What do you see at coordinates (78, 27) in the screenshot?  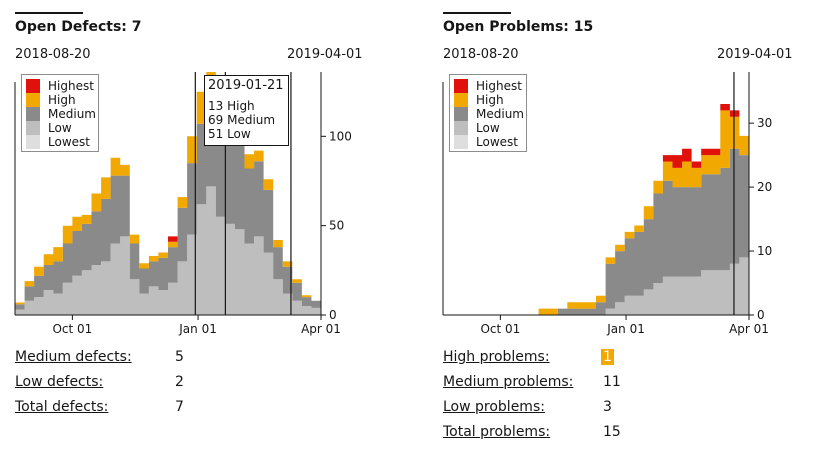 I see `defects-title: Open Defects: 7` at bounding box center [78, 27].